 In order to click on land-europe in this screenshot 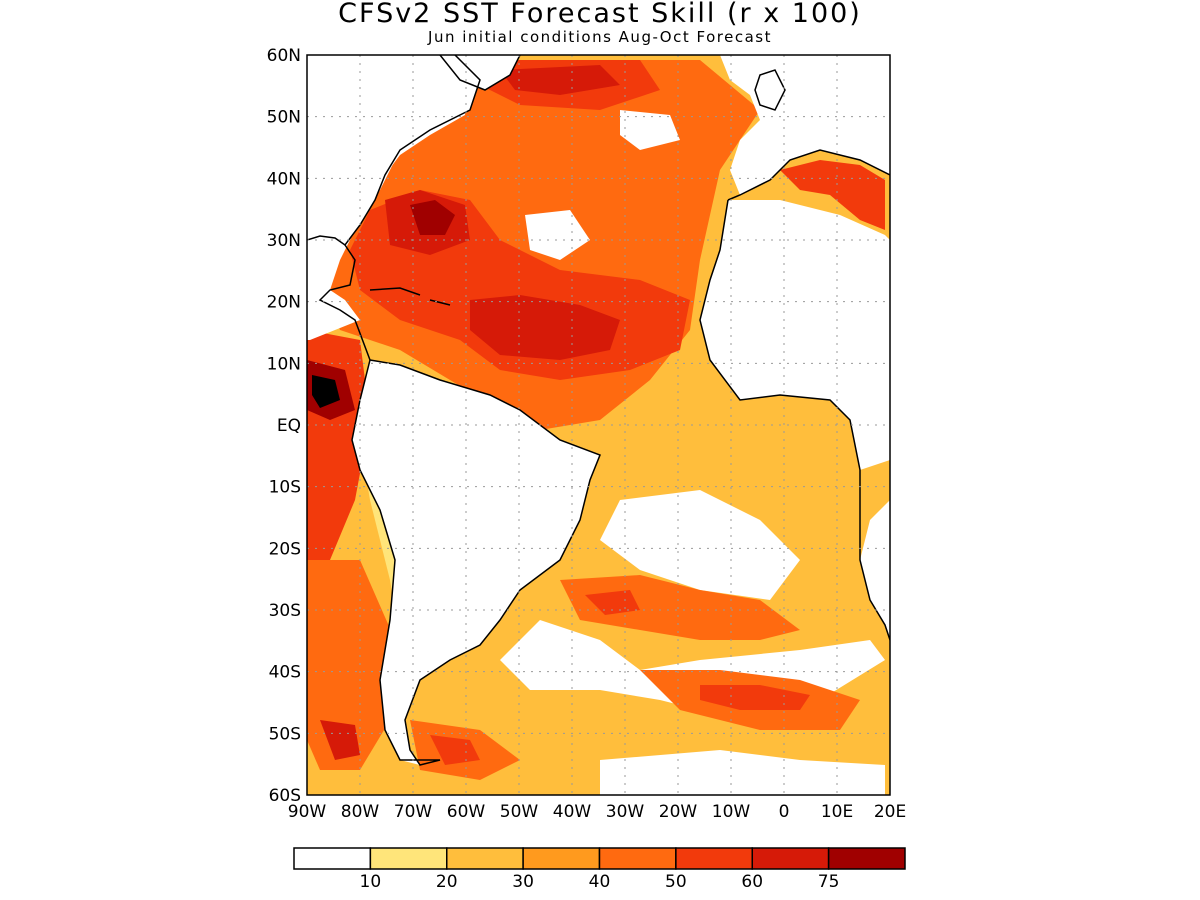, I will do `click(805, 125)`.